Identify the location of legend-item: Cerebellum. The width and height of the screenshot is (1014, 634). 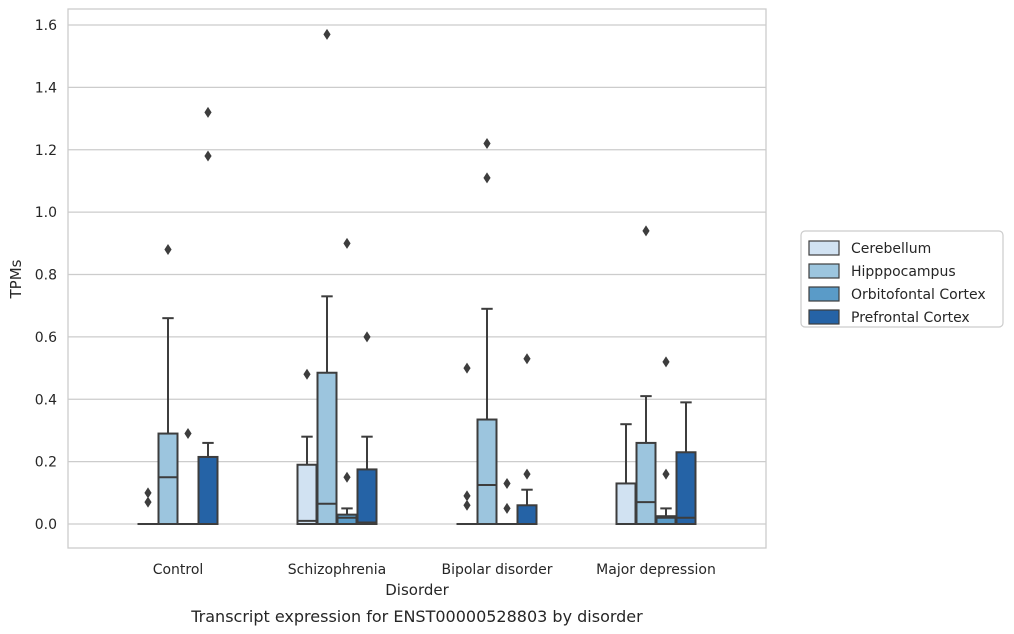
(869, 248).